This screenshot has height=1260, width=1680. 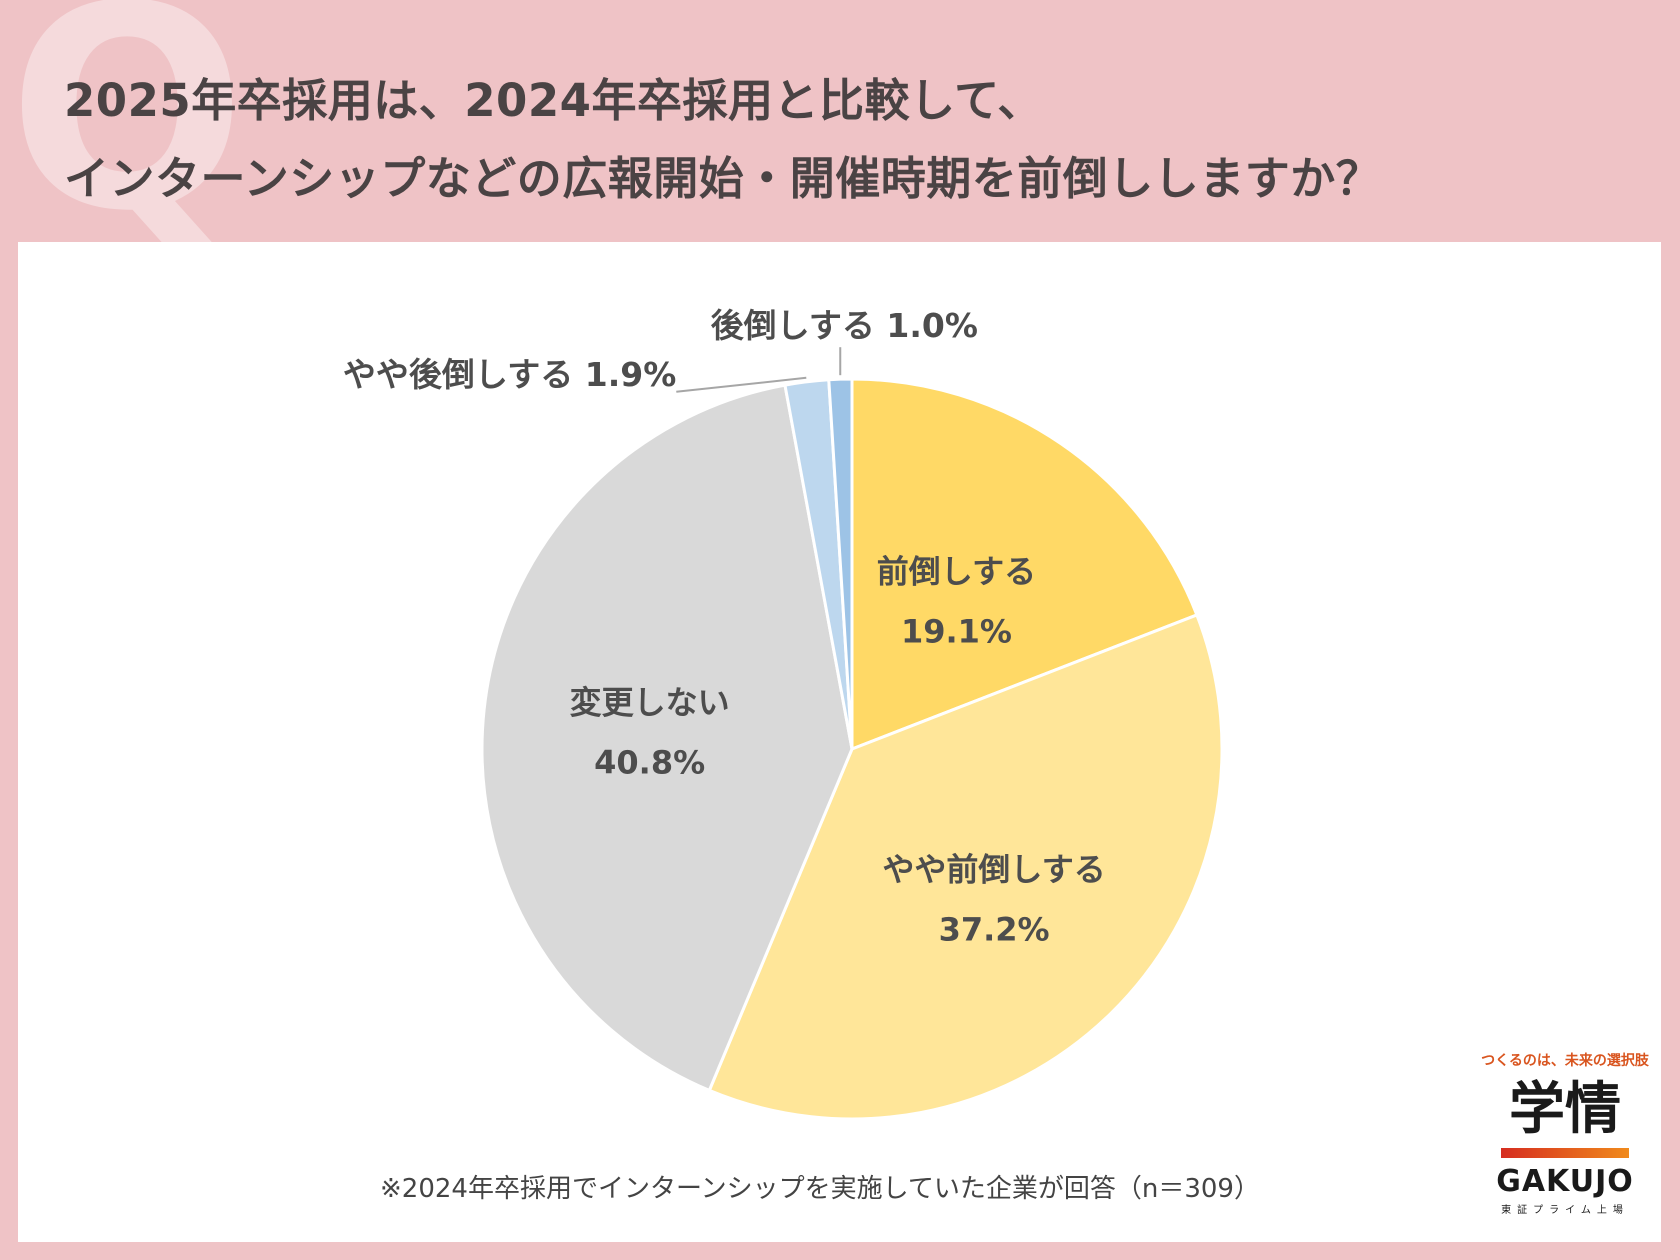 I want to click on logo-sub: 東証プライム上場, so click(x=1565, y=1210).